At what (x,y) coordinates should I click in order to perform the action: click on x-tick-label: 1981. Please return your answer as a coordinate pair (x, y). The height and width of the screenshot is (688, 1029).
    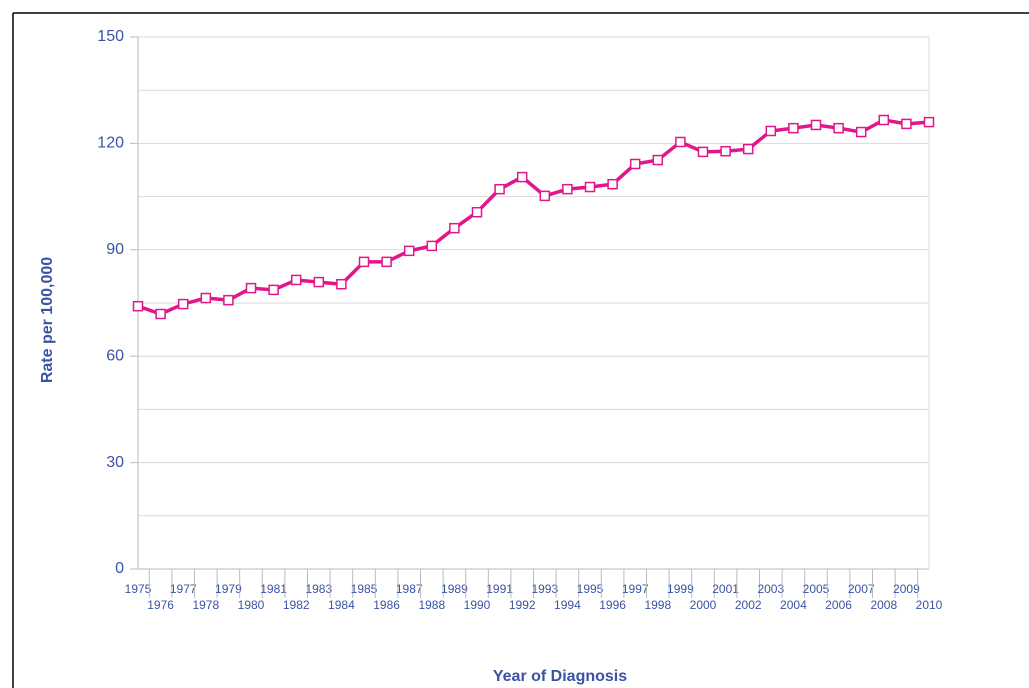
    Looking at the image, I should click on (273, 589).